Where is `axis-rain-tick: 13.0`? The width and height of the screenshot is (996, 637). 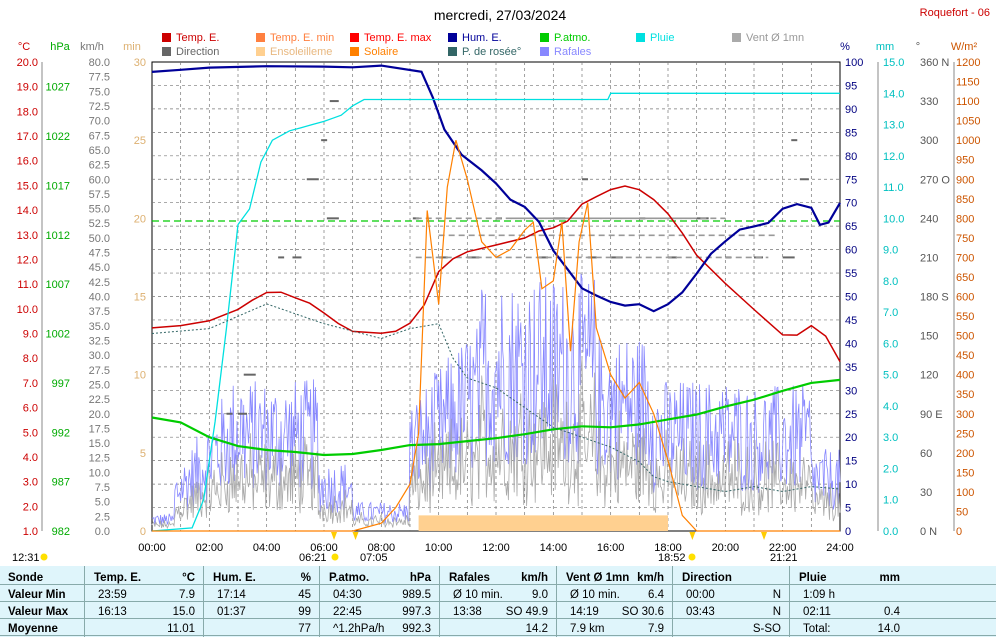 axis-rain-tick: 13.0 is located at coordinates (893, 126).